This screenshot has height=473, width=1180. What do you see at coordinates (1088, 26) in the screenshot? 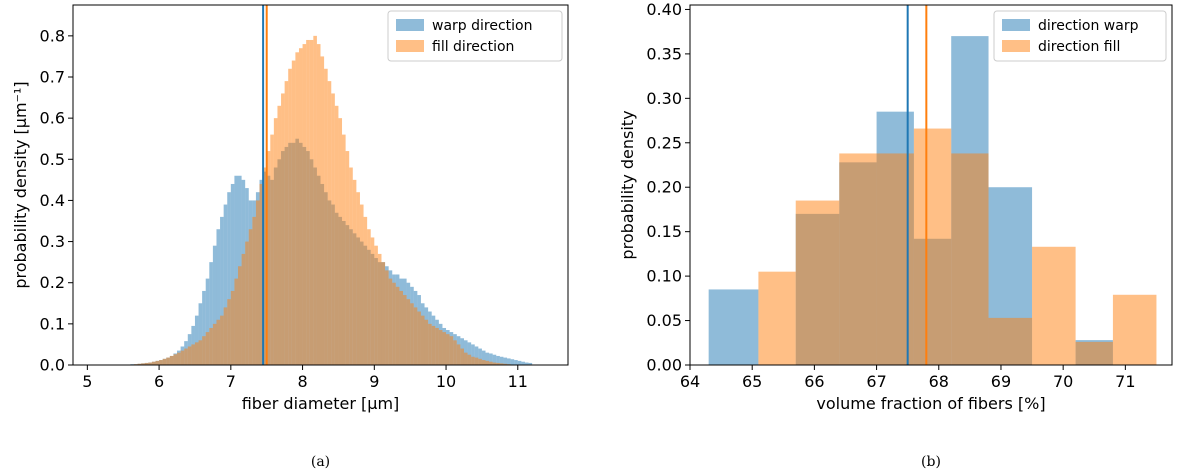
I see `legend-label-warp: direction warp` at bounding box center [1088, 26].